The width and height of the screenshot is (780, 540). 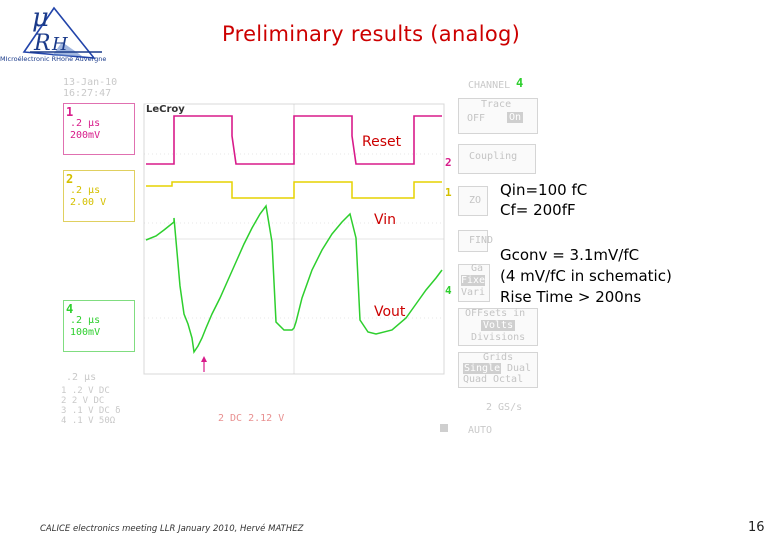 I want to click on find-button: FIND, so click(x=475, y=241).